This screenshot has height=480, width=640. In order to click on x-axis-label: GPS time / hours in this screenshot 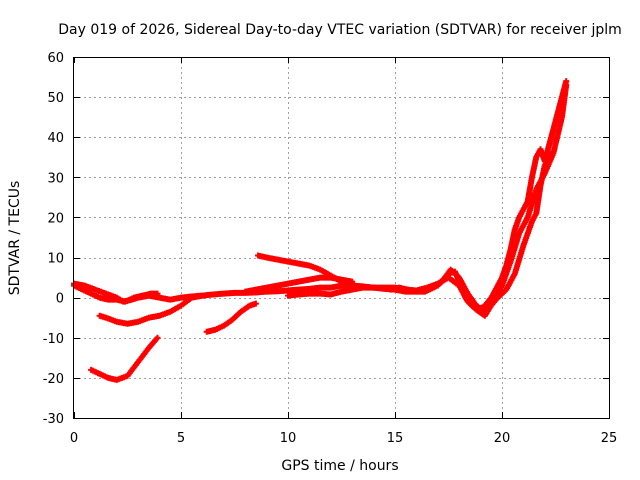, I will do `click(339, 466)`.